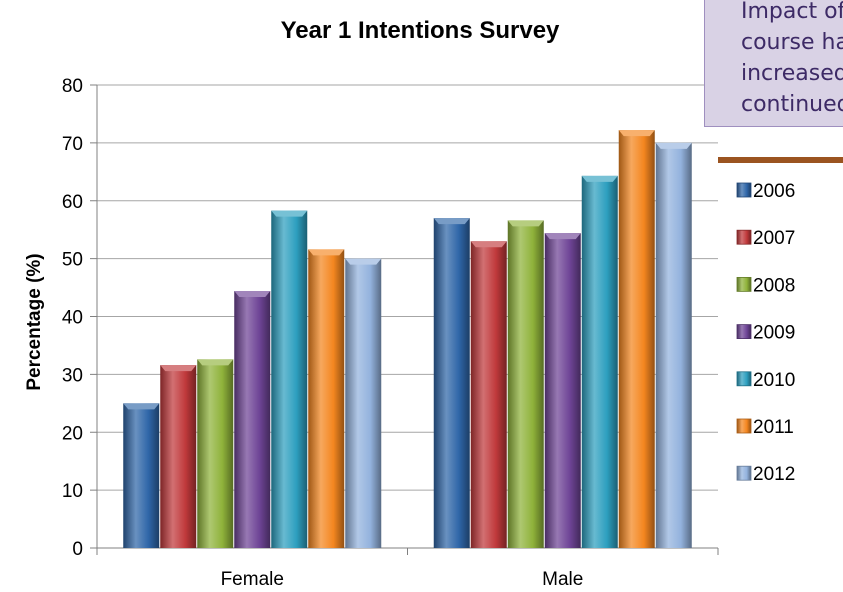 This screenshot has width=843, height=592. What do you see at coordinates (72, 433) in the screenshot?
I see `y-tick-label: 20` at bounding box center [72, 433].